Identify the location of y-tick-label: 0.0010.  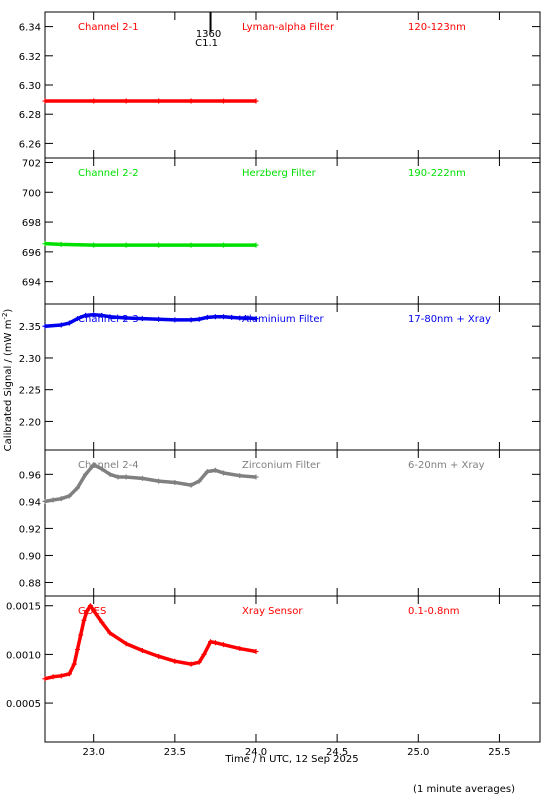
(23, 655).